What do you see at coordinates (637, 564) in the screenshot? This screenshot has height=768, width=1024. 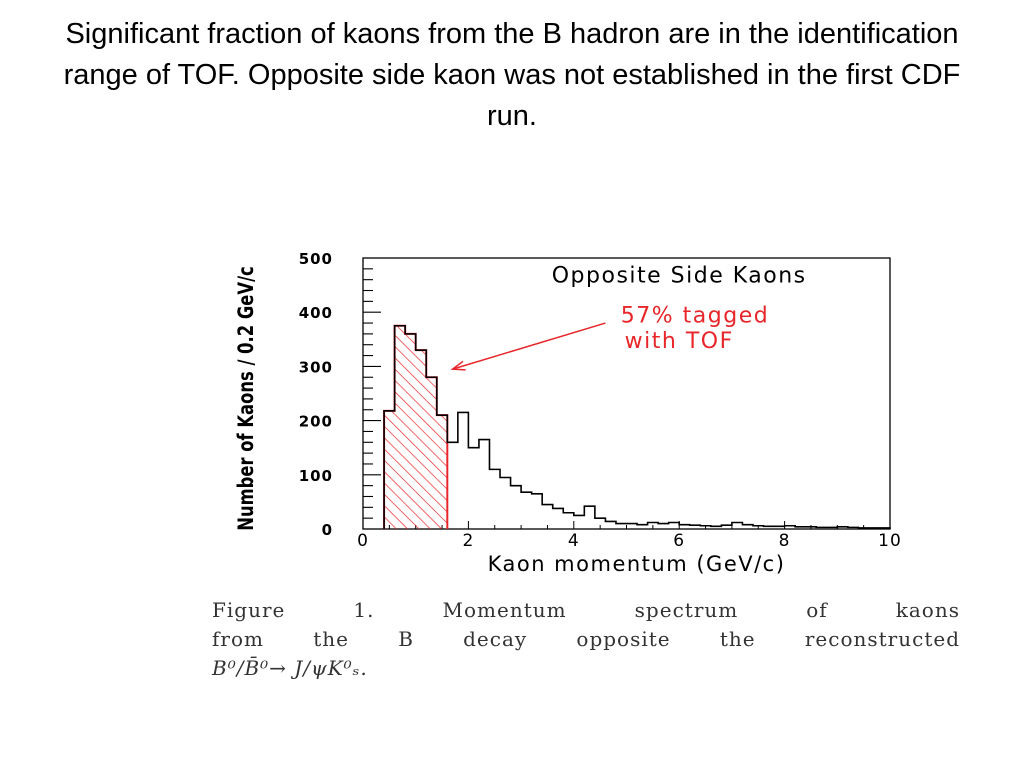 I see `x-axis-label: Kaon momentum (GeV/c)` at bounding box center [637, 564].